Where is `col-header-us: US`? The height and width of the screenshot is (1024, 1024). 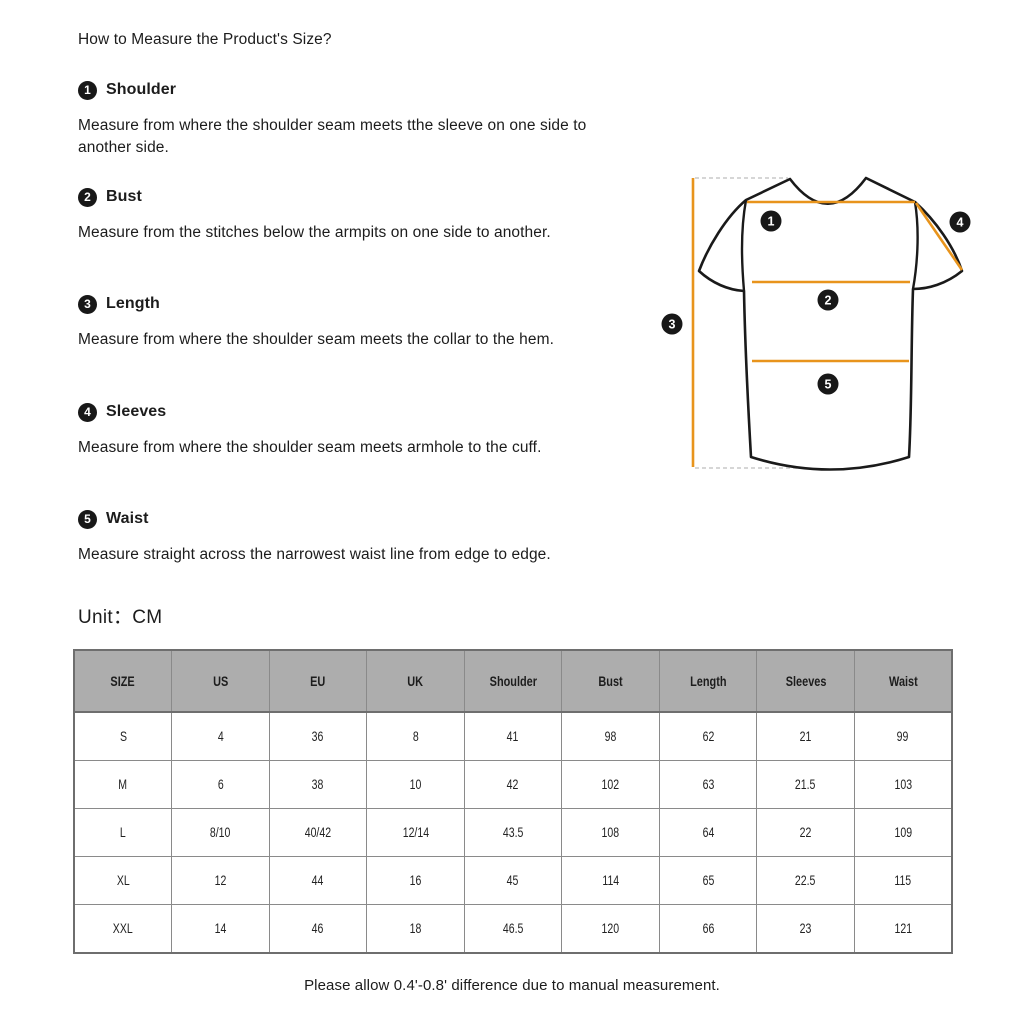
col-header-us: US is located at coordinates (220, 681).